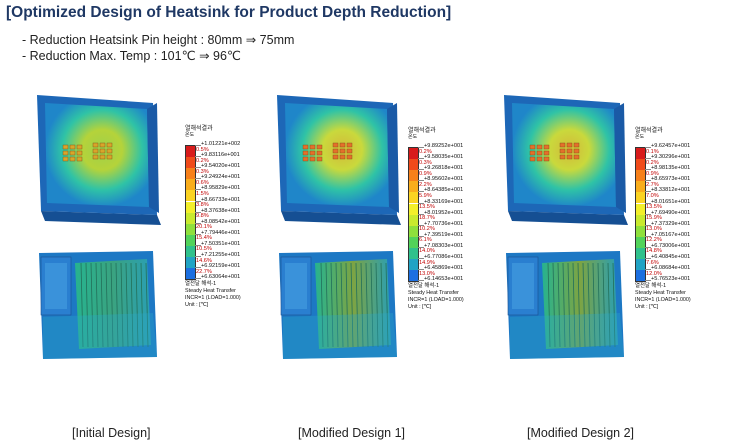 This screenshot has width=735, height=446. I want to click on scale-percent: 0.3%, so click(425, 162).